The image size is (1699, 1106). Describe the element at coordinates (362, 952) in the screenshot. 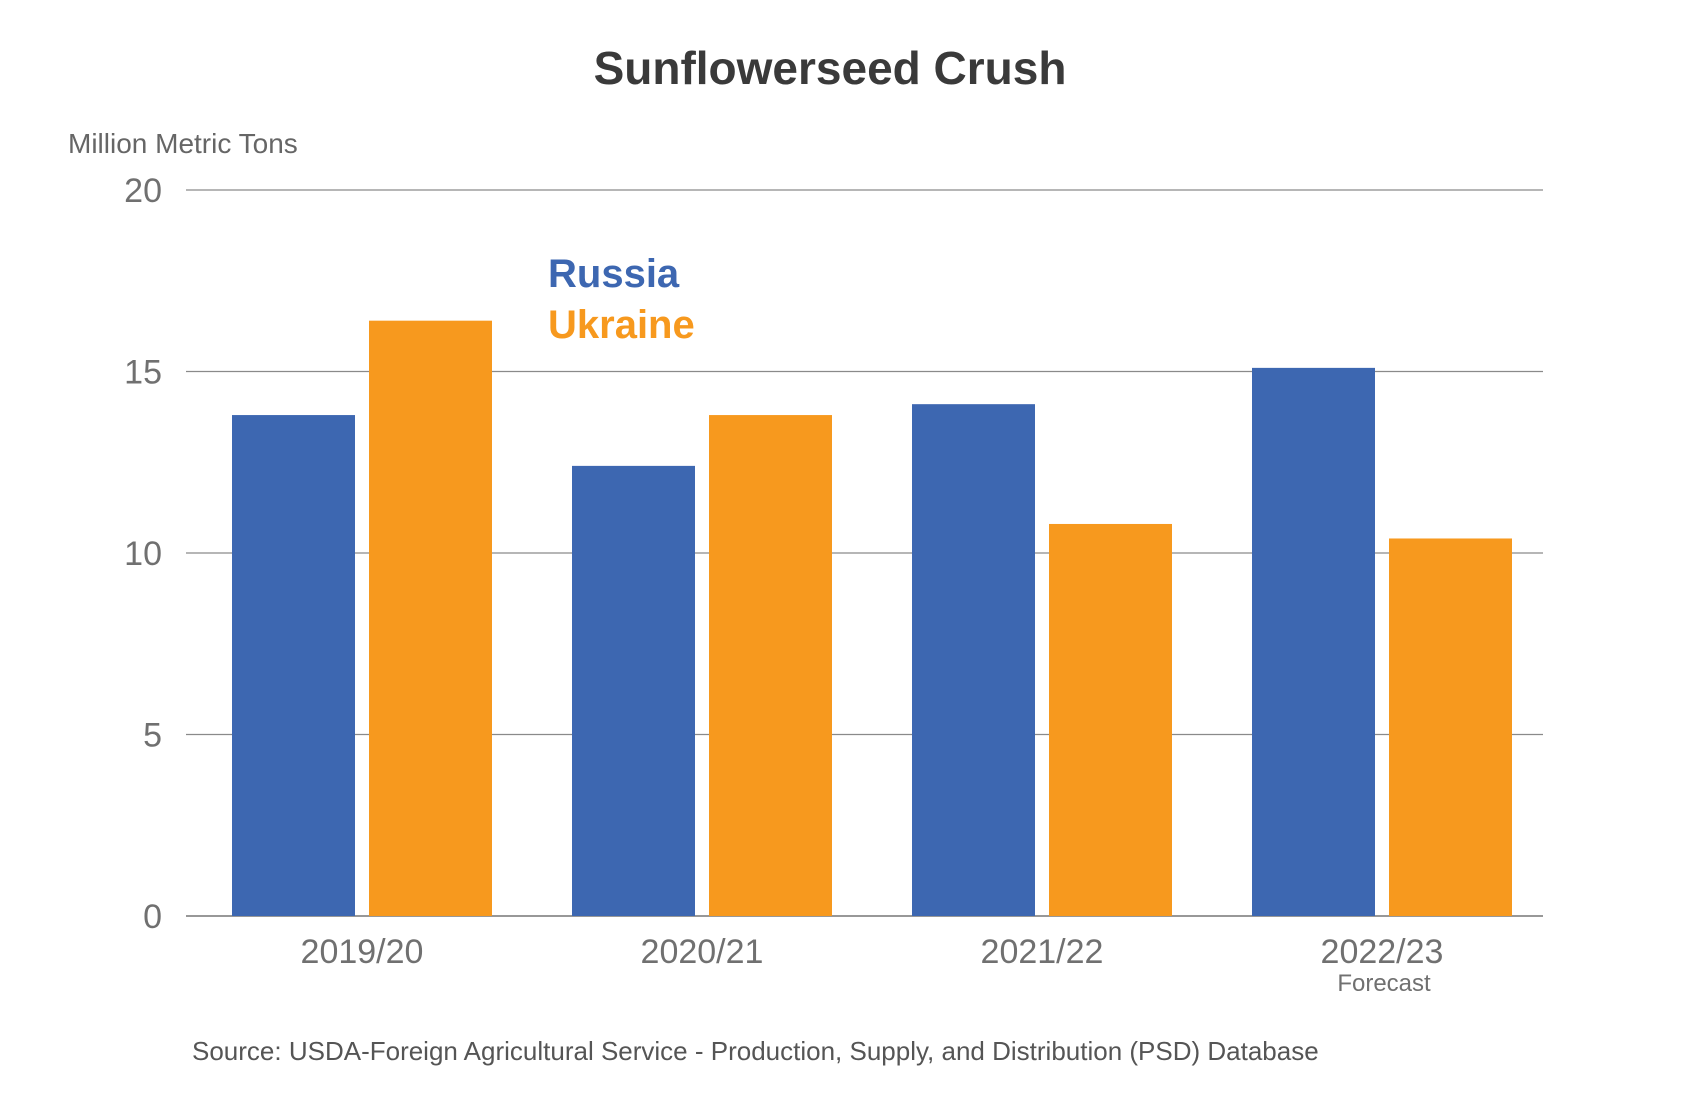

I see `x-category-label: 2019/20` at that location.